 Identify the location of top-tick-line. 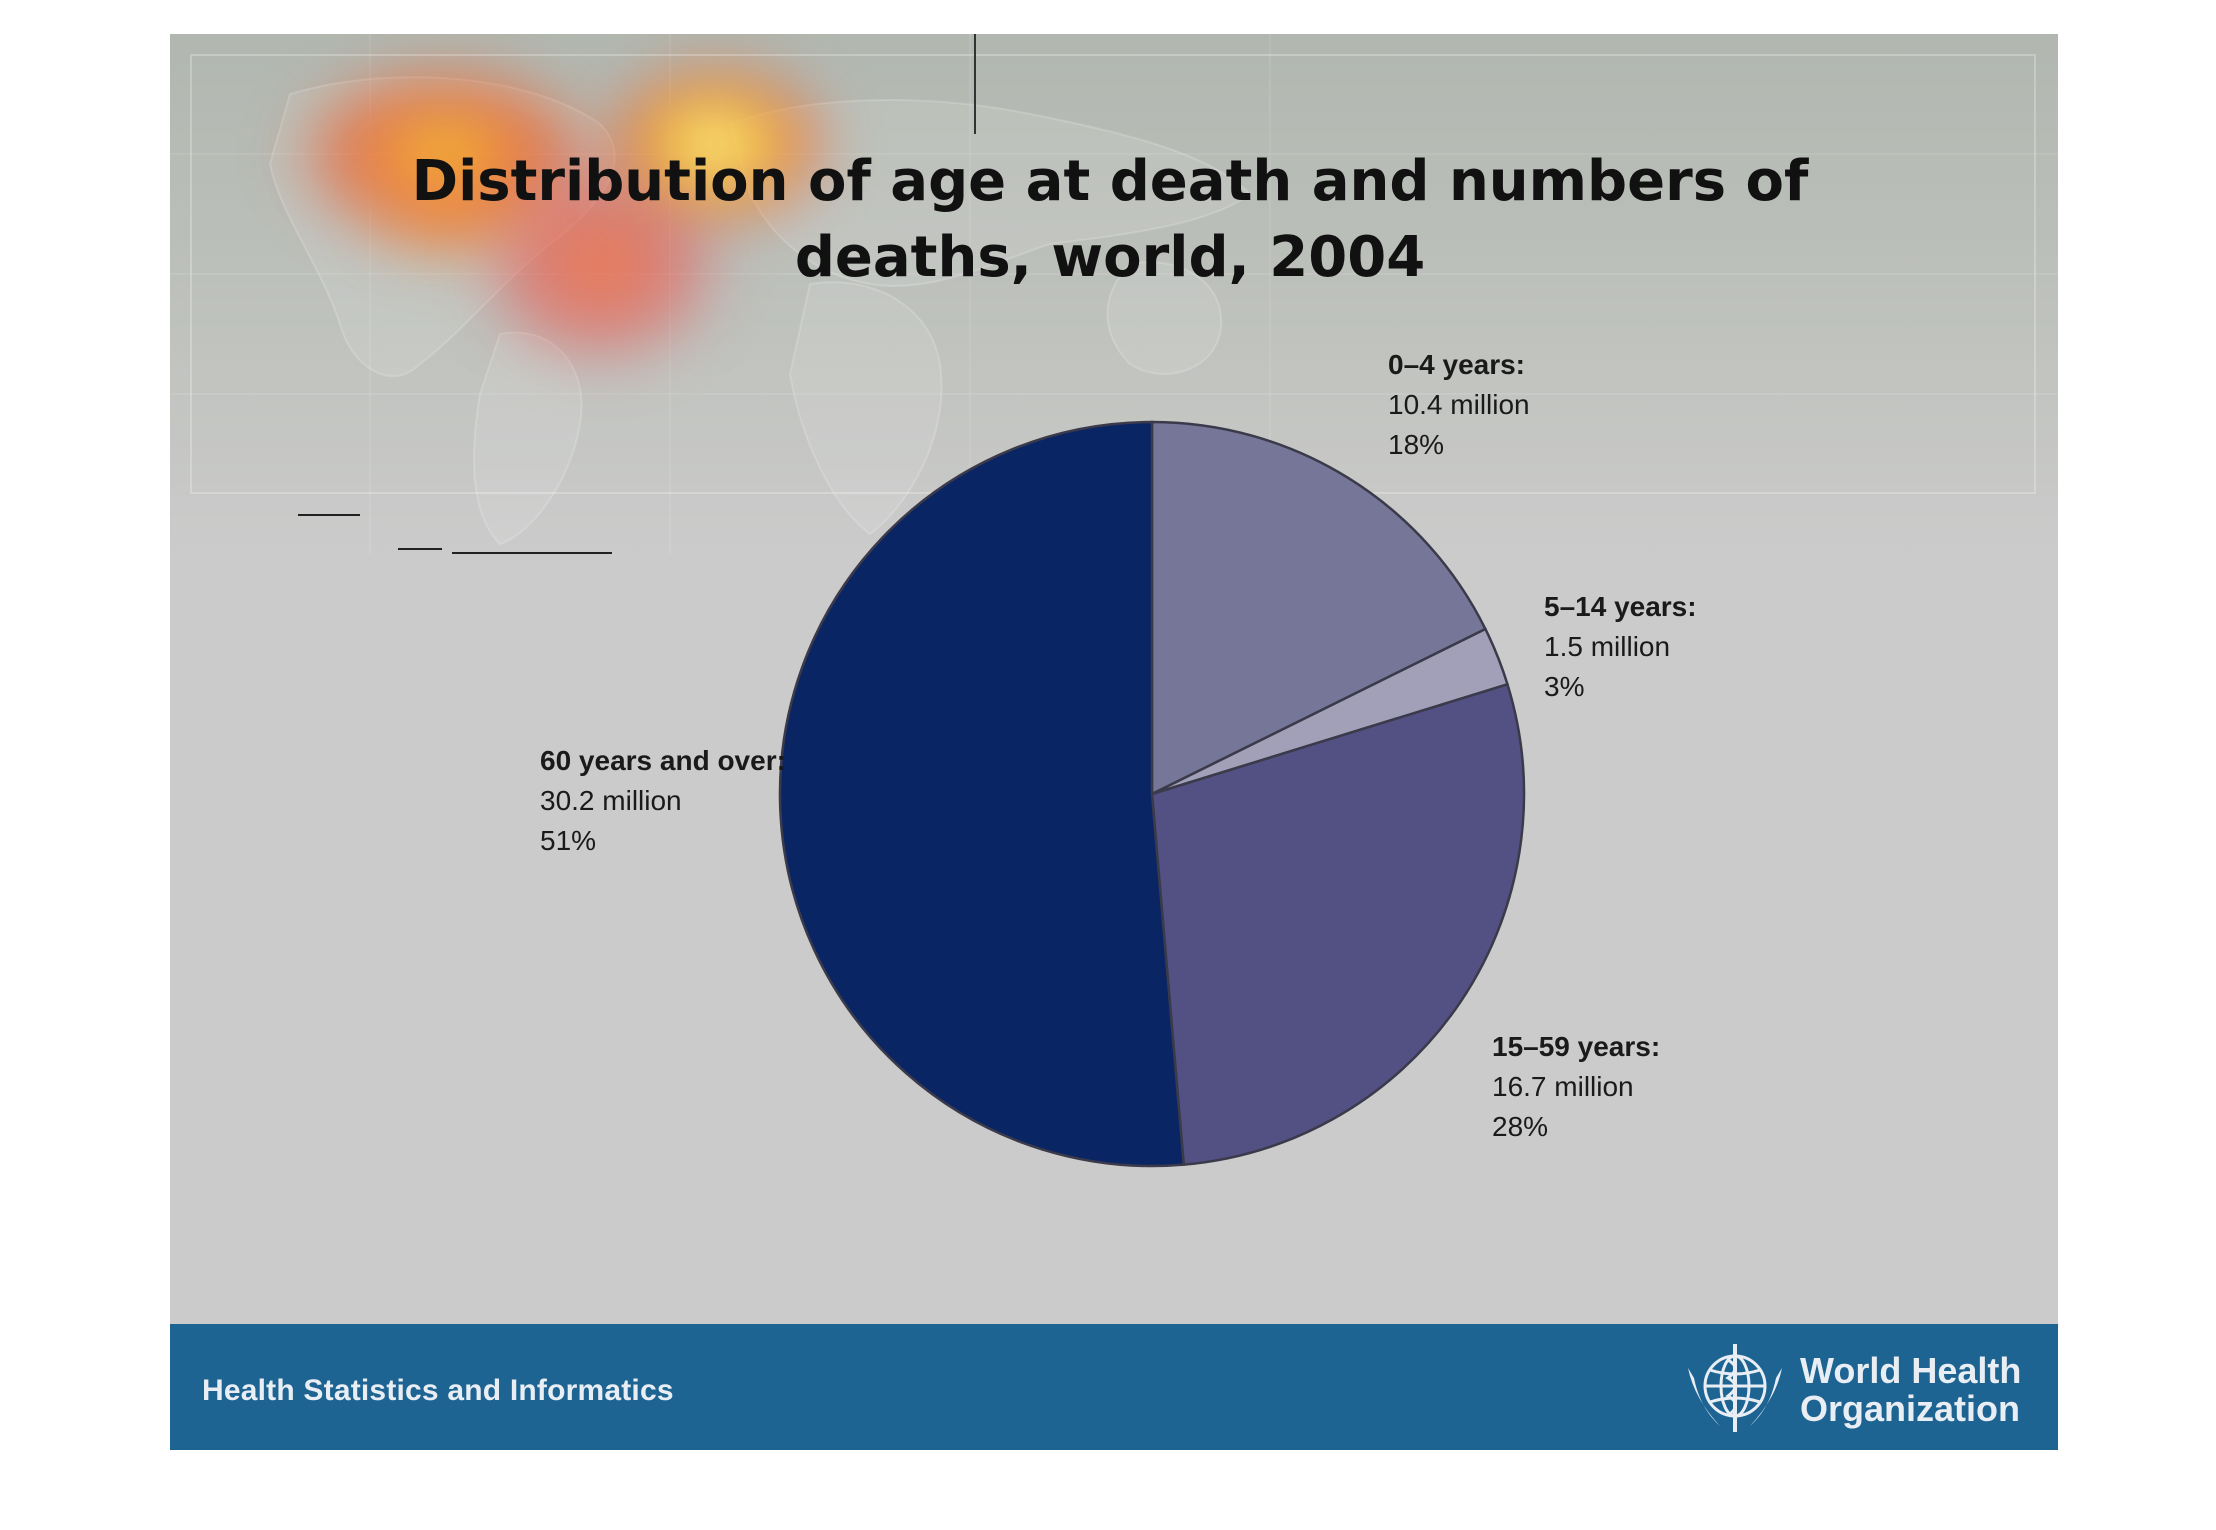
(975, 84).